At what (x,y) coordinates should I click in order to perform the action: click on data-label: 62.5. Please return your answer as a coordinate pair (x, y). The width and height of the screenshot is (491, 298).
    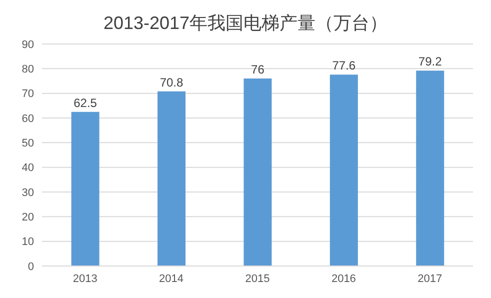
    Looking at the image, I should click on (86, 103).